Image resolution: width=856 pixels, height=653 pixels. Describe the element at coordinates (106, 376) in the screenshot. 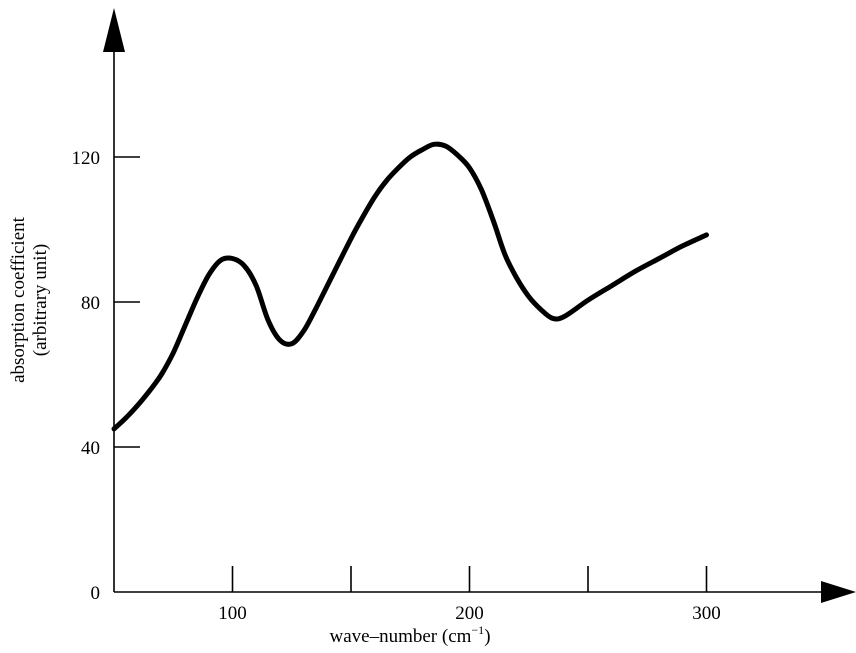

I see `y-axis-ticks: 0 40 80 120` at that location.